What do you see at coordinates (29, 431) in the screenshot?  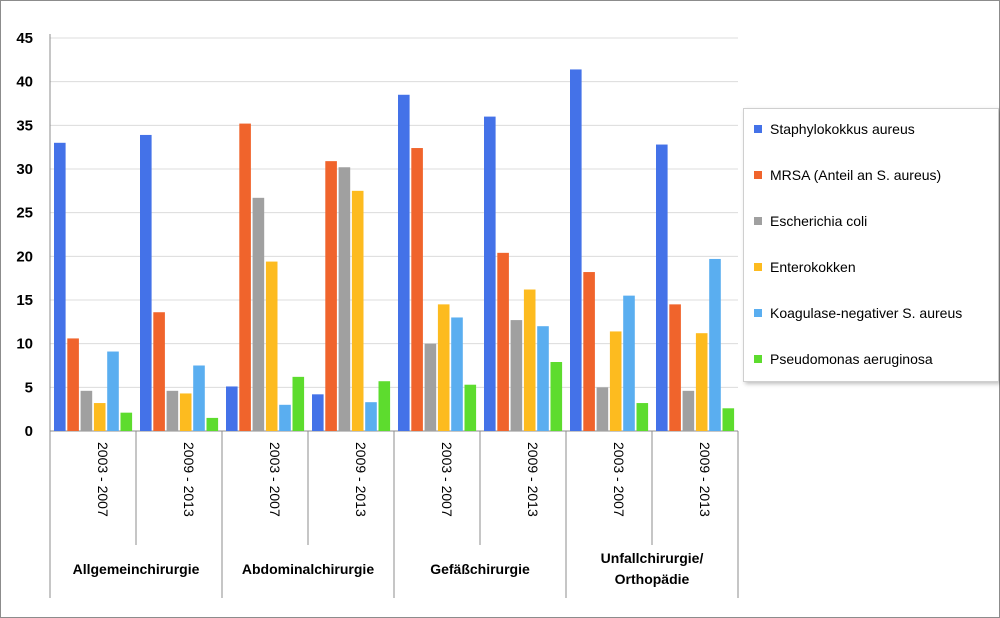 I see `y-tick-label: 0` at bounding box center [29, 431].